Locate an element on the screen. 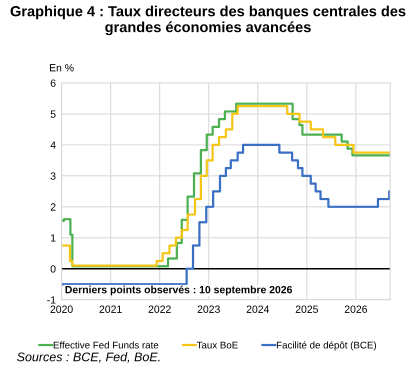  x-tick-label: 2026 is located at coordinates (355, 309).